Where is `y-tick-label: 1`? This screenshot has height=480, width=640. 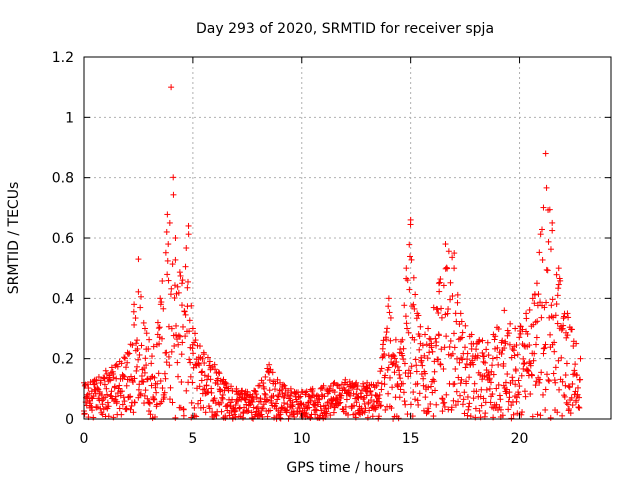 y-tick-label: 1 is located at coordinates (69, 118).